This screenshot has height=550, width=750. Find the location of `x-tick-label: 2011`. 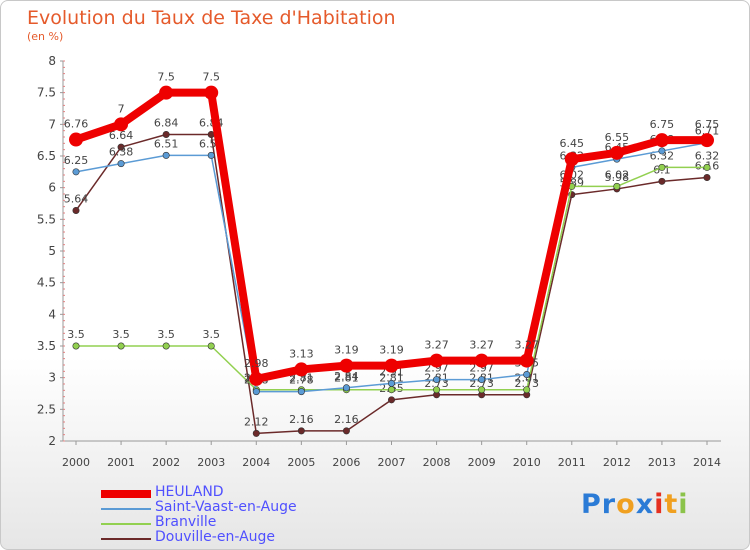

x-tick-label: 2011 is located at coordinates (572, 462).